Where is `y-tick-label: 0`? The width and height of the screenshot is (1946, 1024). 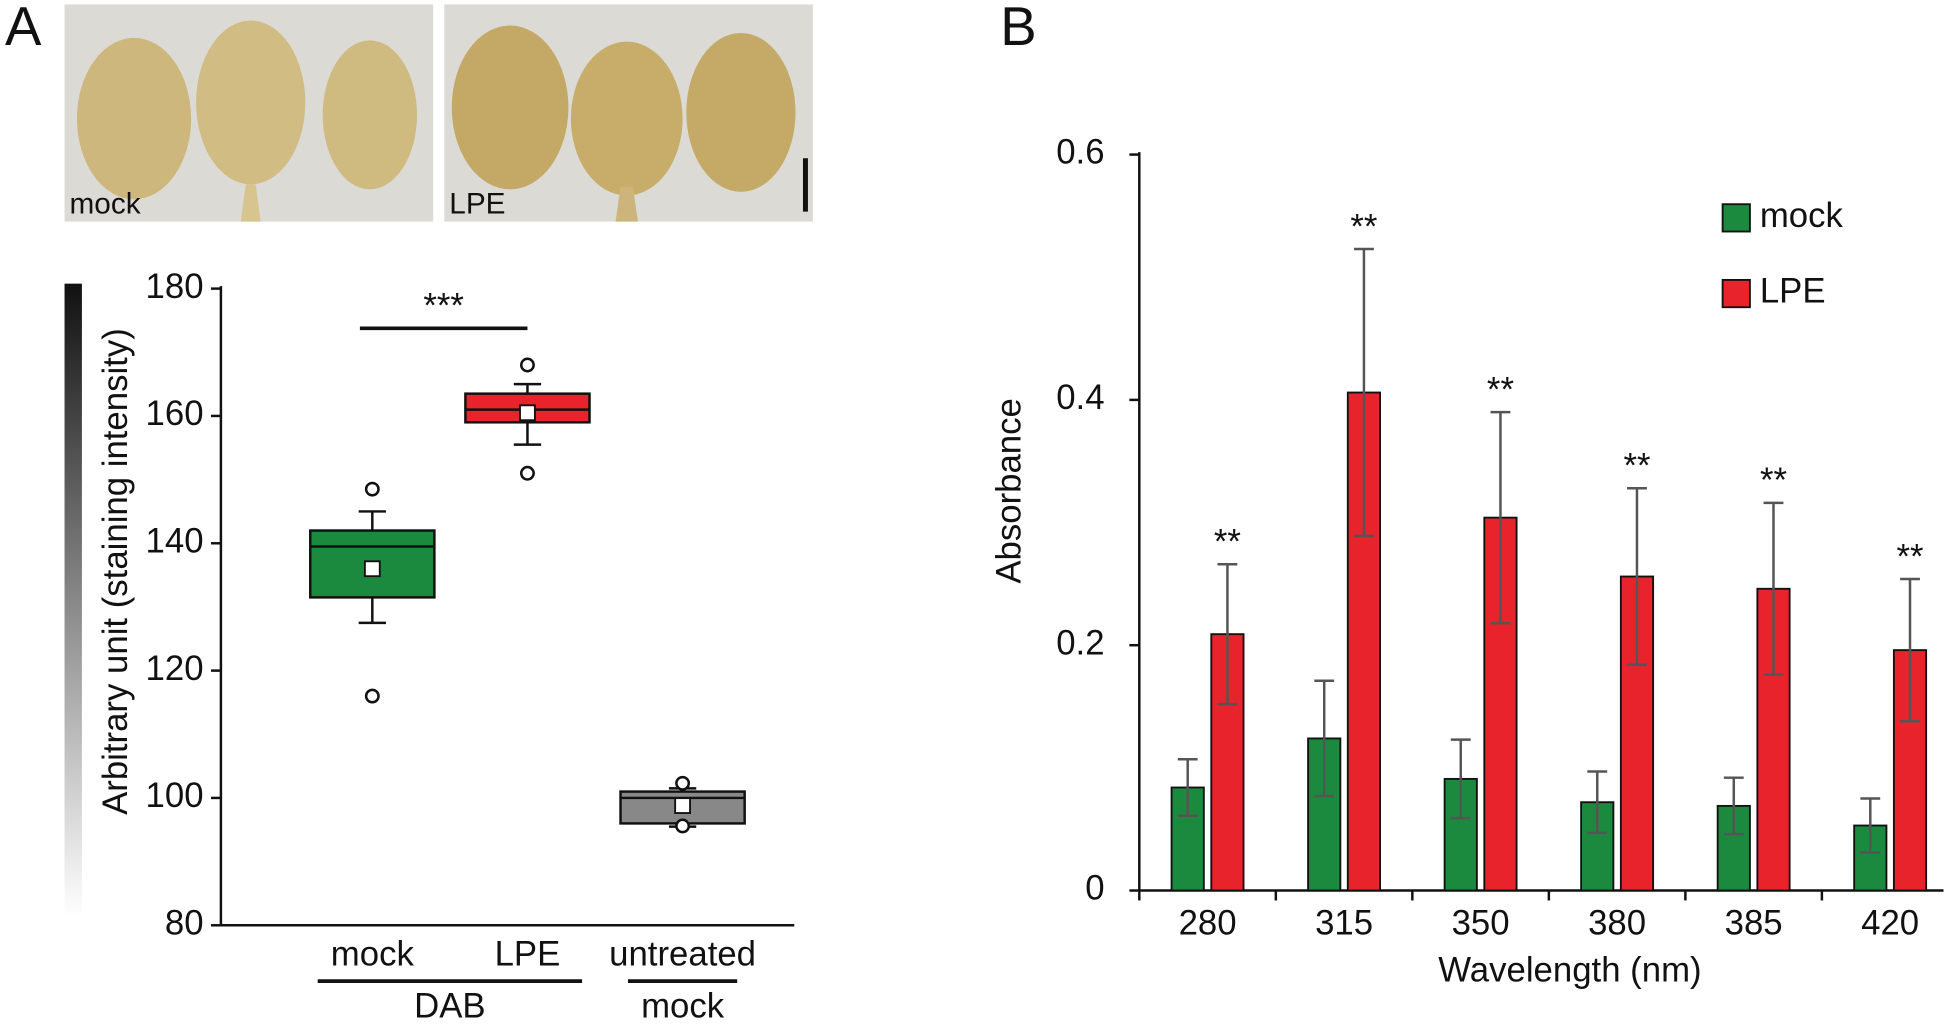
y-tick-label: 0 is located at coordinates (1094, 889).